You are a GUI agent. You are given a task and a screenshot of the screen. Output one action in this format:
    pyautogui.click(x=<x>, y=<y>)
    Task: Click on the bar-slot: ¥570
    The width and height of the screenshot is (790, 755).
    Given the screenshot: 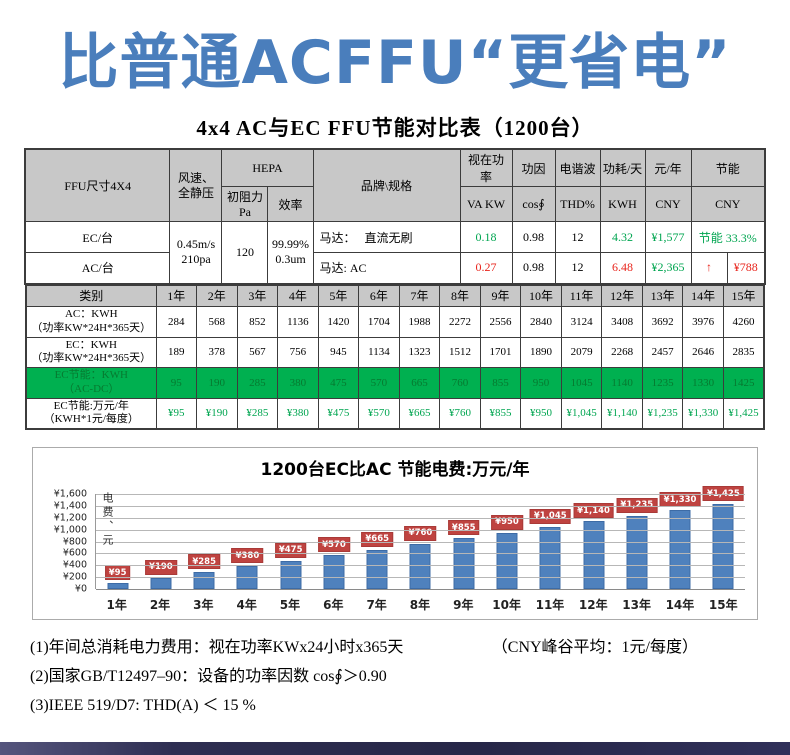 What is the action you would take?
    pyautogui.click(x=333, y=541)
    